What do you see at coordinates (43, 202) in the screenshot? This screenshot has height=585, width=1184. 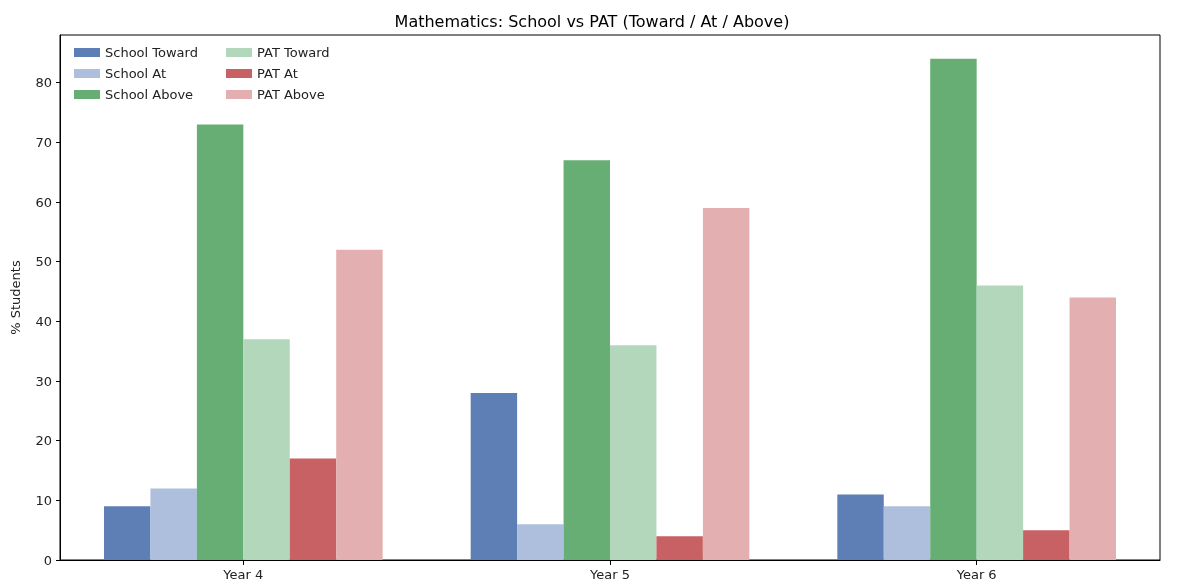 I see `y-tick-label: 60` at bounding box center [43, 202].